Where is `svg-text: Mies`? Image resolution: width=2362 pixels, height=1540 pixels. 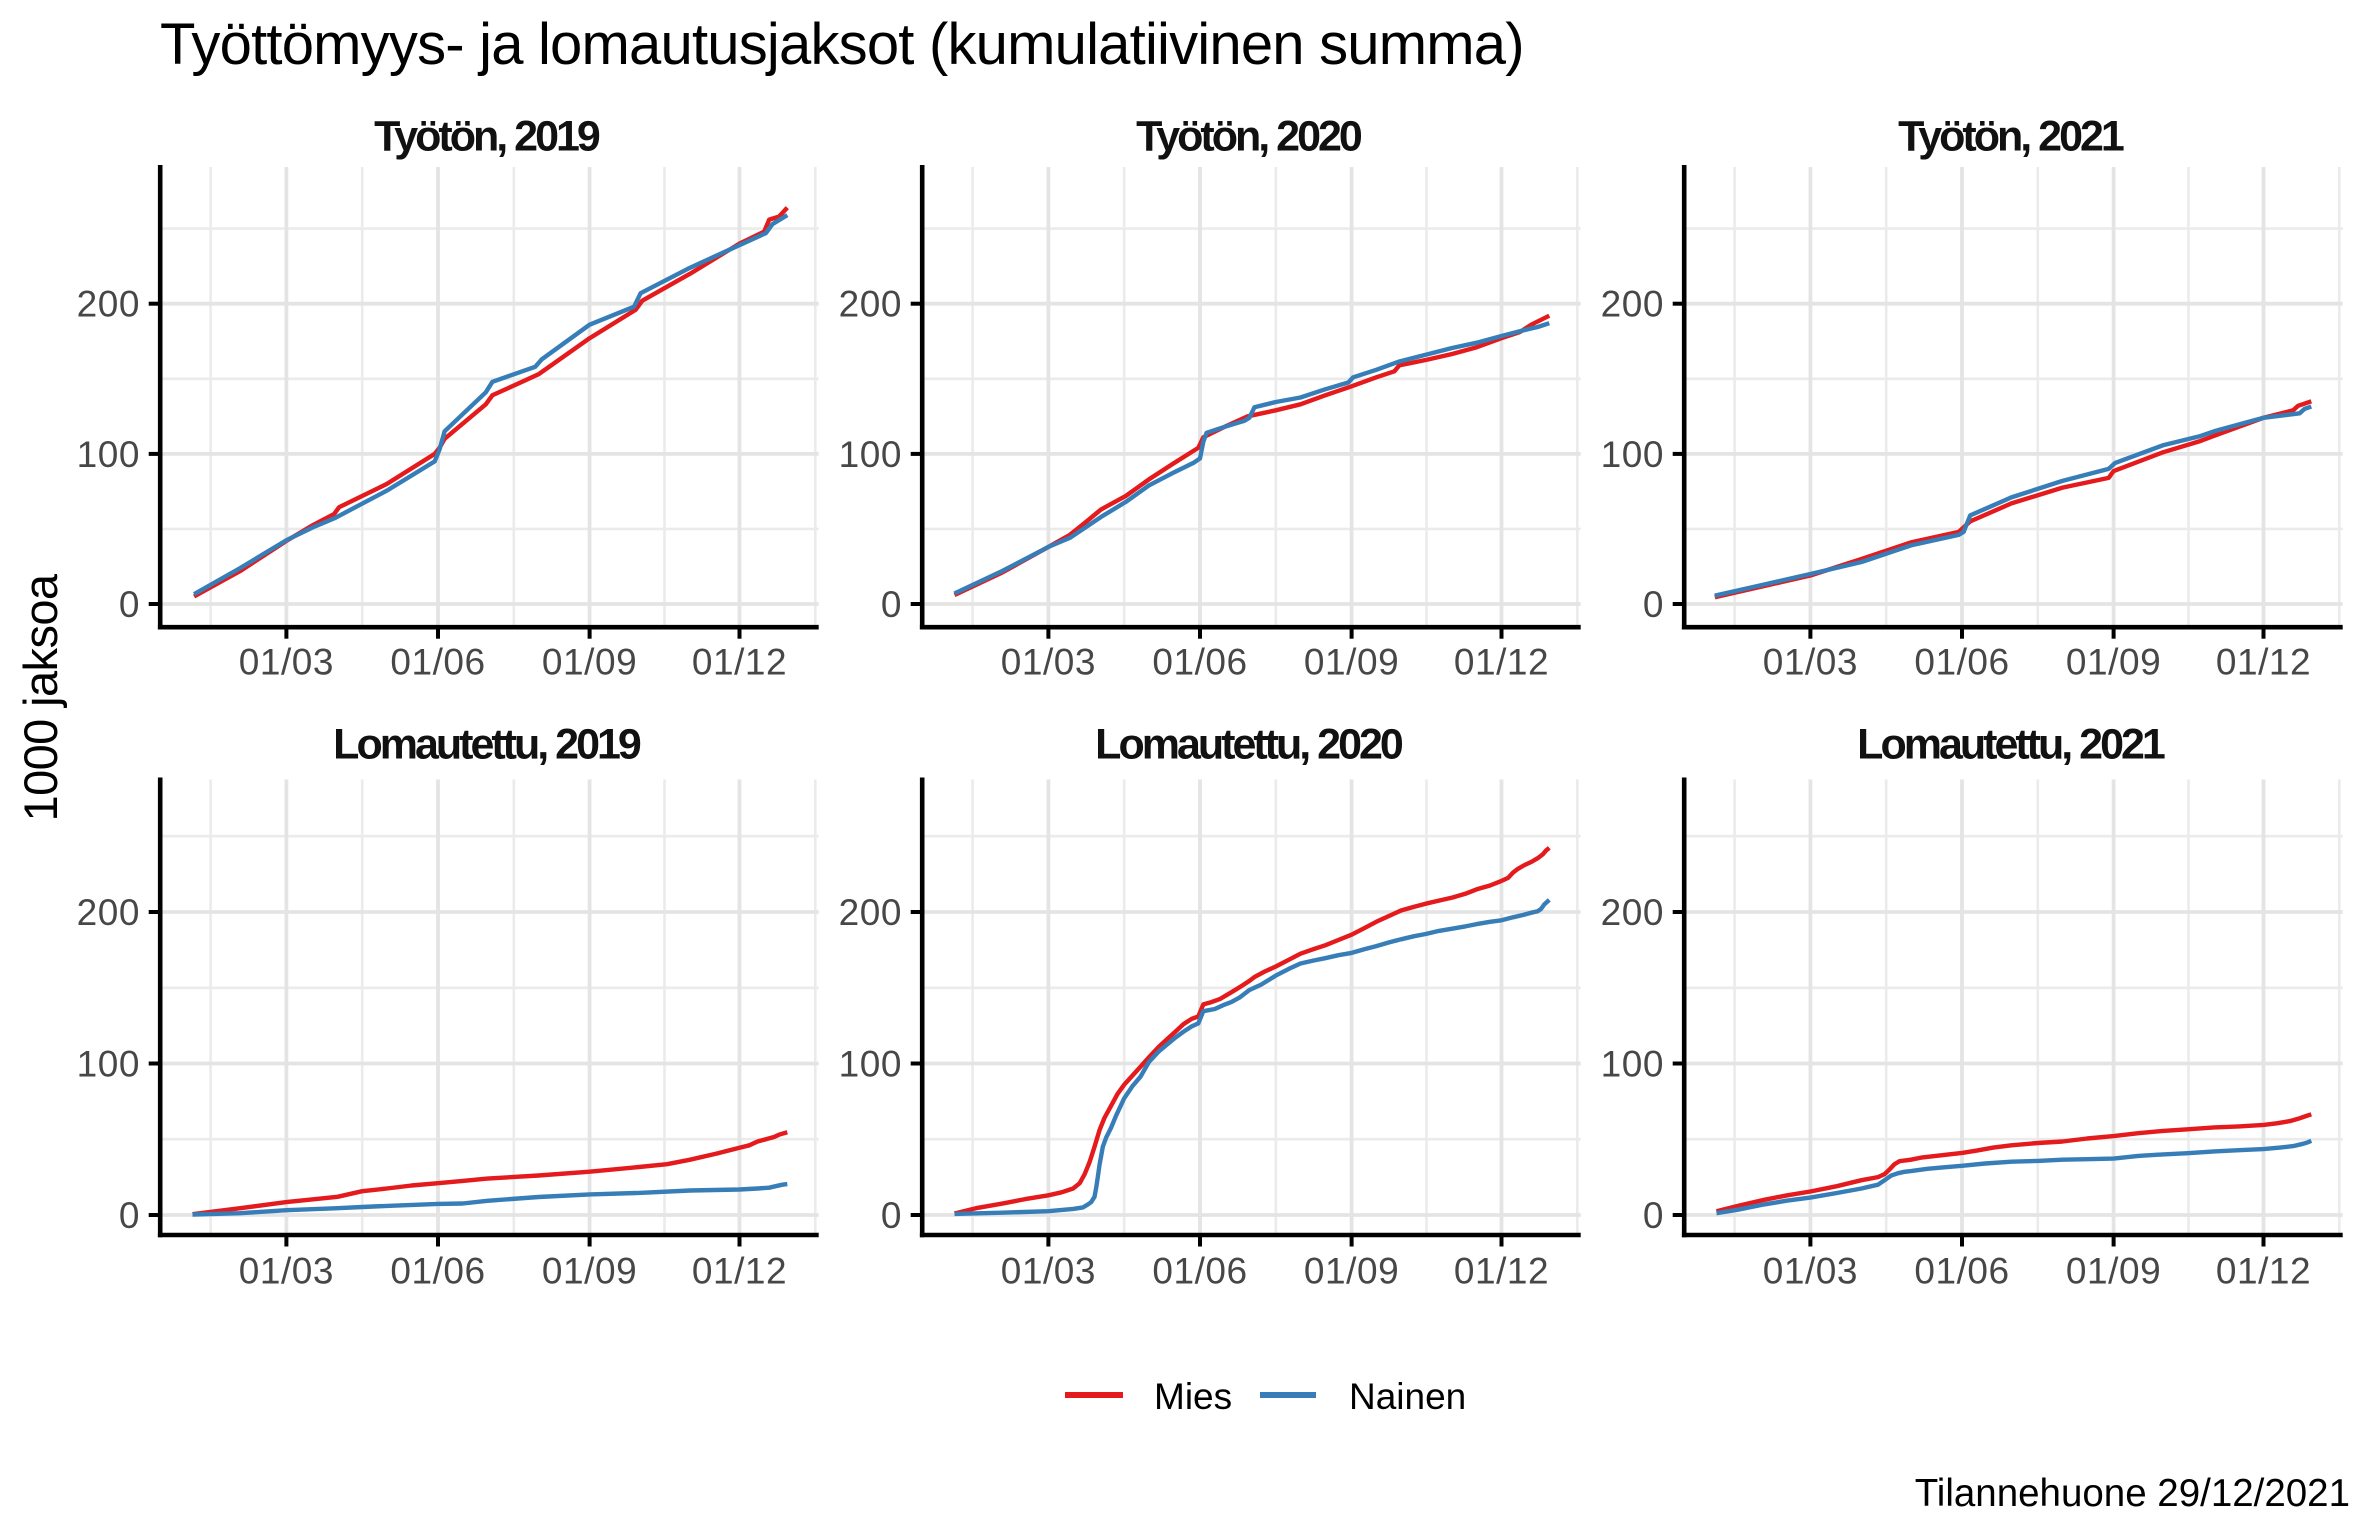
svg-text: Mies is located at coordinates (1193, 1396).